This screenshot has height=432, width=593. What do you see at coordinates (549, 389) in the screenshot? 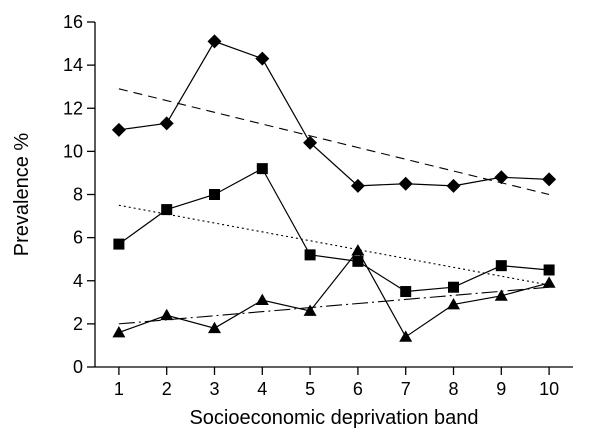
I see `x-tick-label: 10` at bounding box center [549, 389].